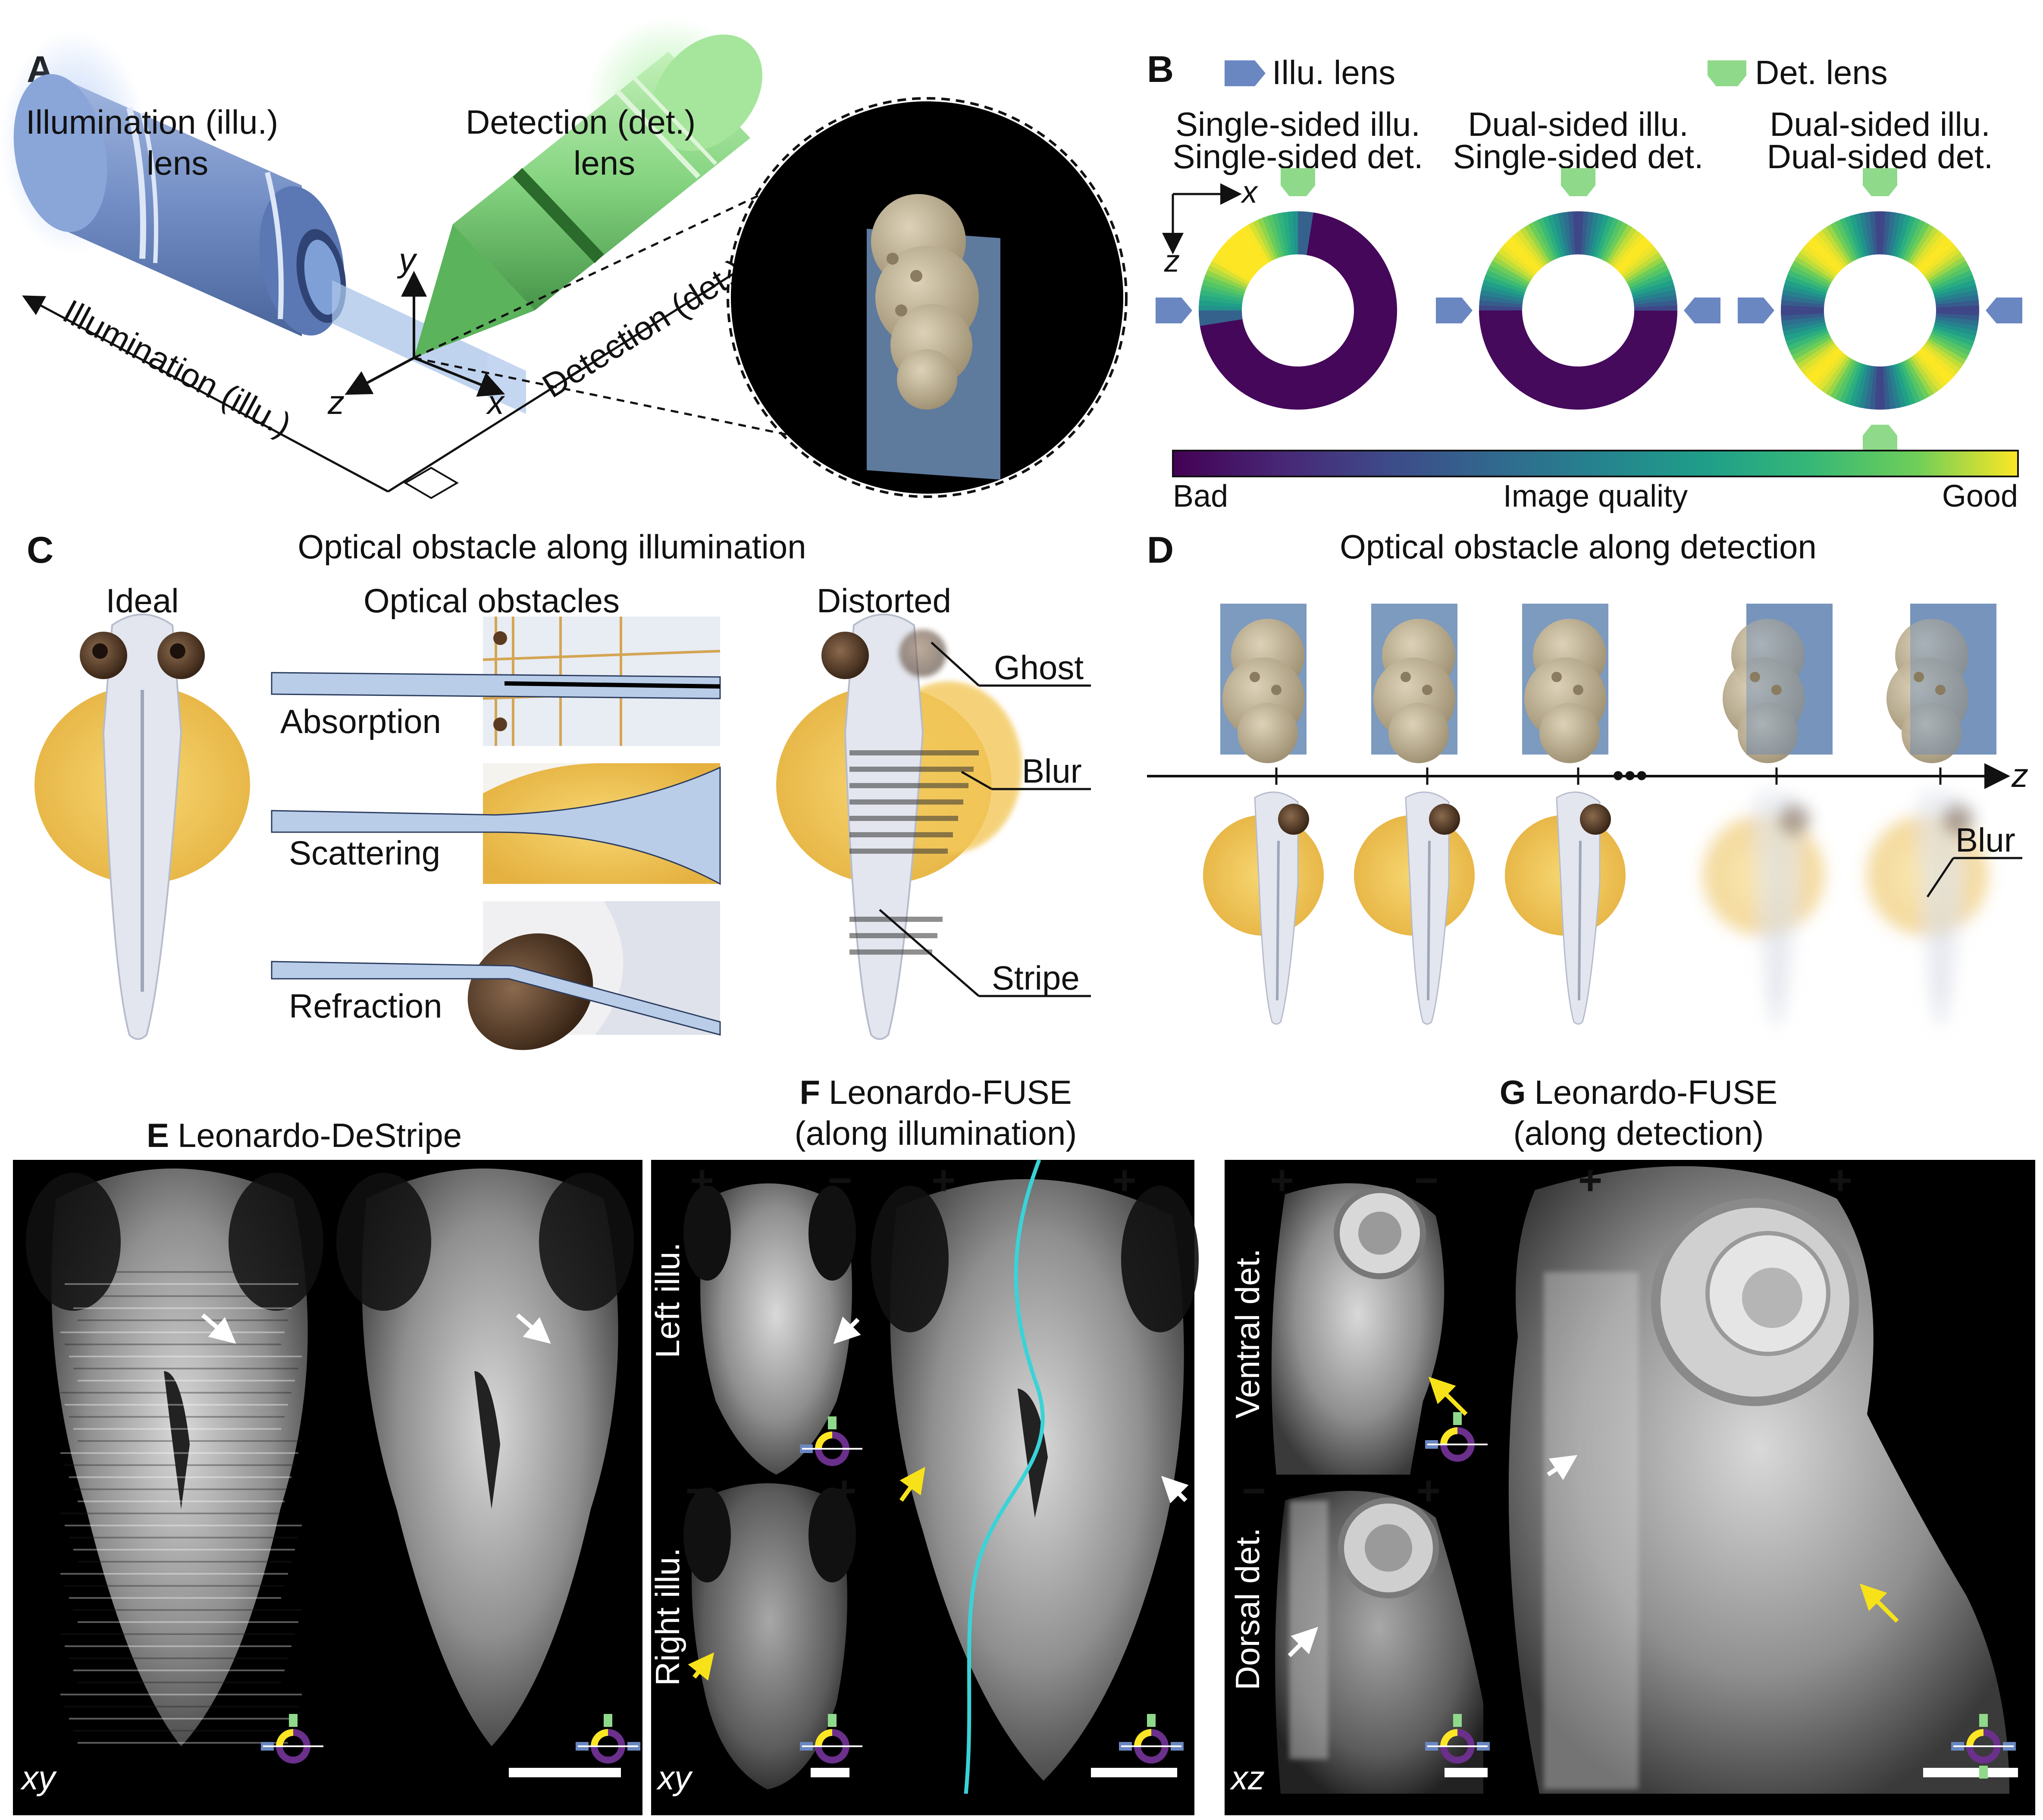  I want to click on f-plane-label: xy, so click(674, 1778).